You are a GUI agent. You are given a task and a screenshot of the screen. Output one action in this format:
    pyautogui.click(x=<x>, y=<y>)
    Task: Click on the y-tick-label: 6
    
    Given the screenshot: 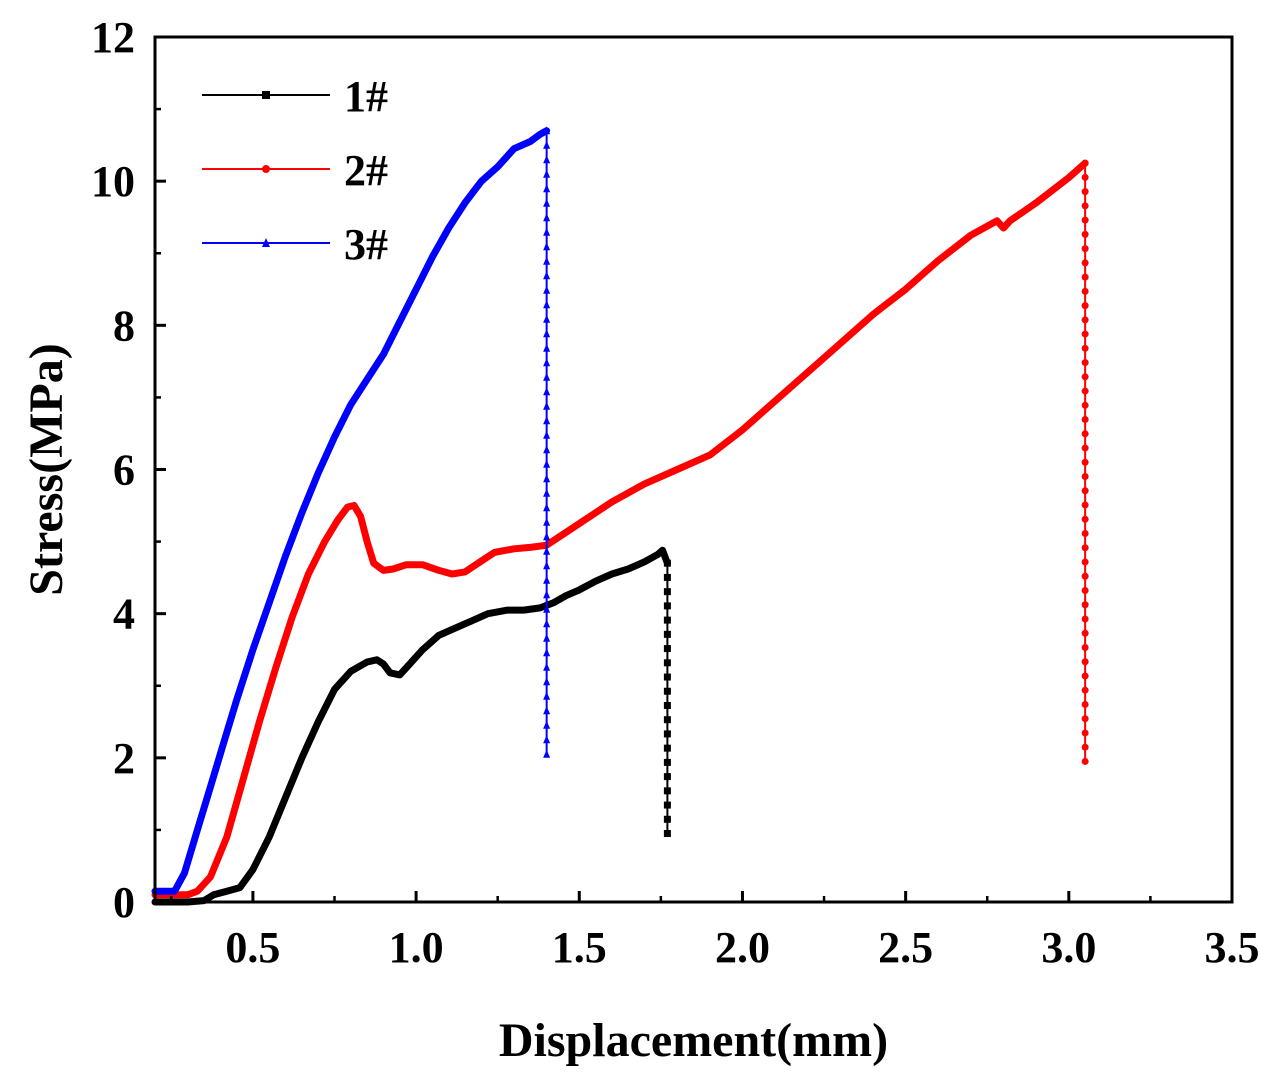 What is the action you would take?
    pyautogui.click(x=124, y=470)
    